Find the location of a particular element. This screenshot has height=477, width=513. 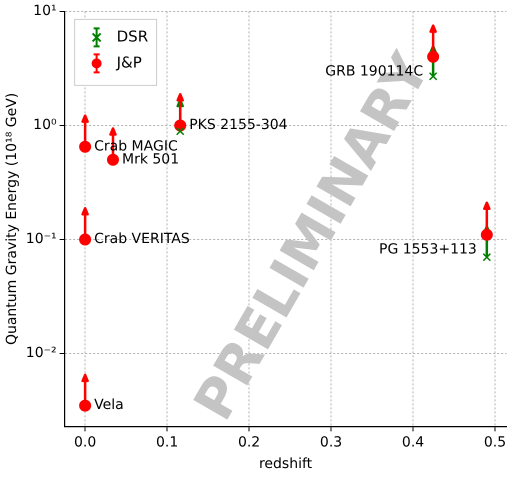

legend-label: J&P is located at coordinates (129, 62).